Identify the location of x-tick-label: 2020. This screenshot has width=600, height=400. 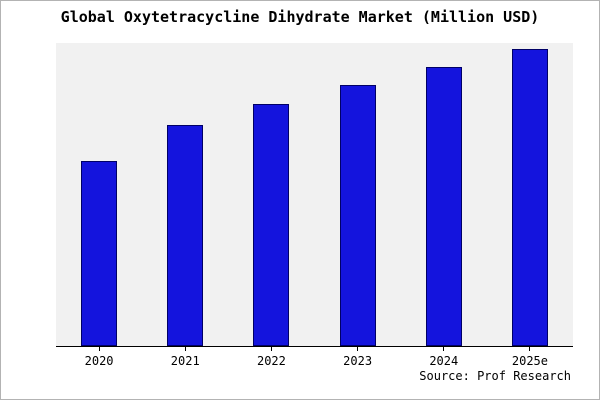
(99, 361).